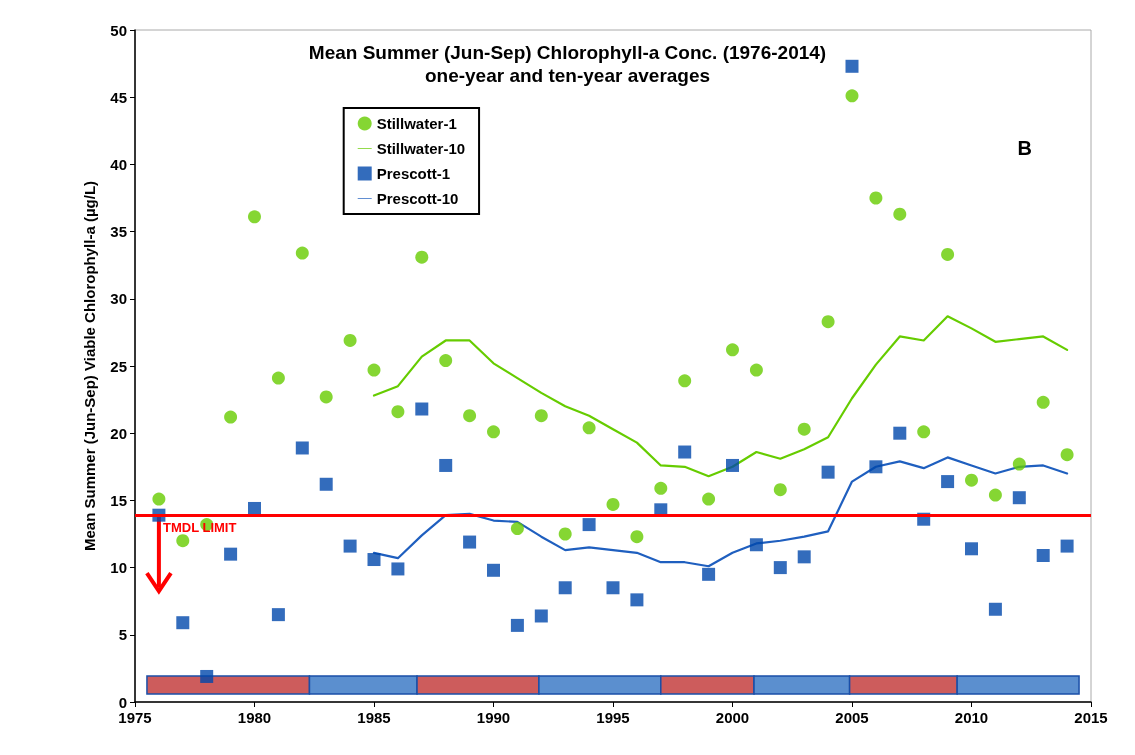 The height and width of the screenshot is (755, 1135). I want to click on y-tick-label: 10, so click(118, 568).